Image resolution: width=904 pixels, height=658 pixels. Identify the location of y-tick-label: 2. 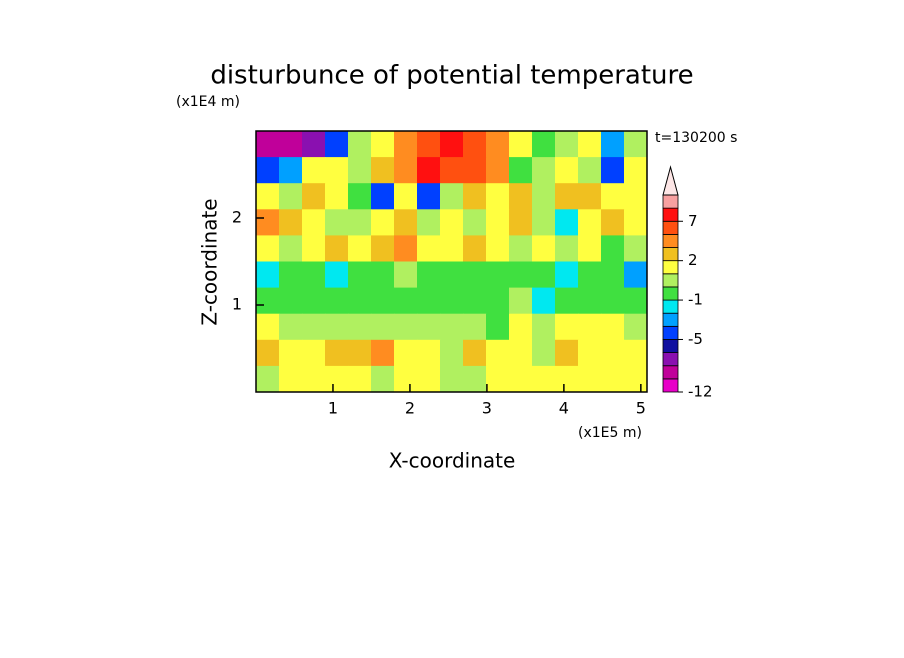
(237, 217).